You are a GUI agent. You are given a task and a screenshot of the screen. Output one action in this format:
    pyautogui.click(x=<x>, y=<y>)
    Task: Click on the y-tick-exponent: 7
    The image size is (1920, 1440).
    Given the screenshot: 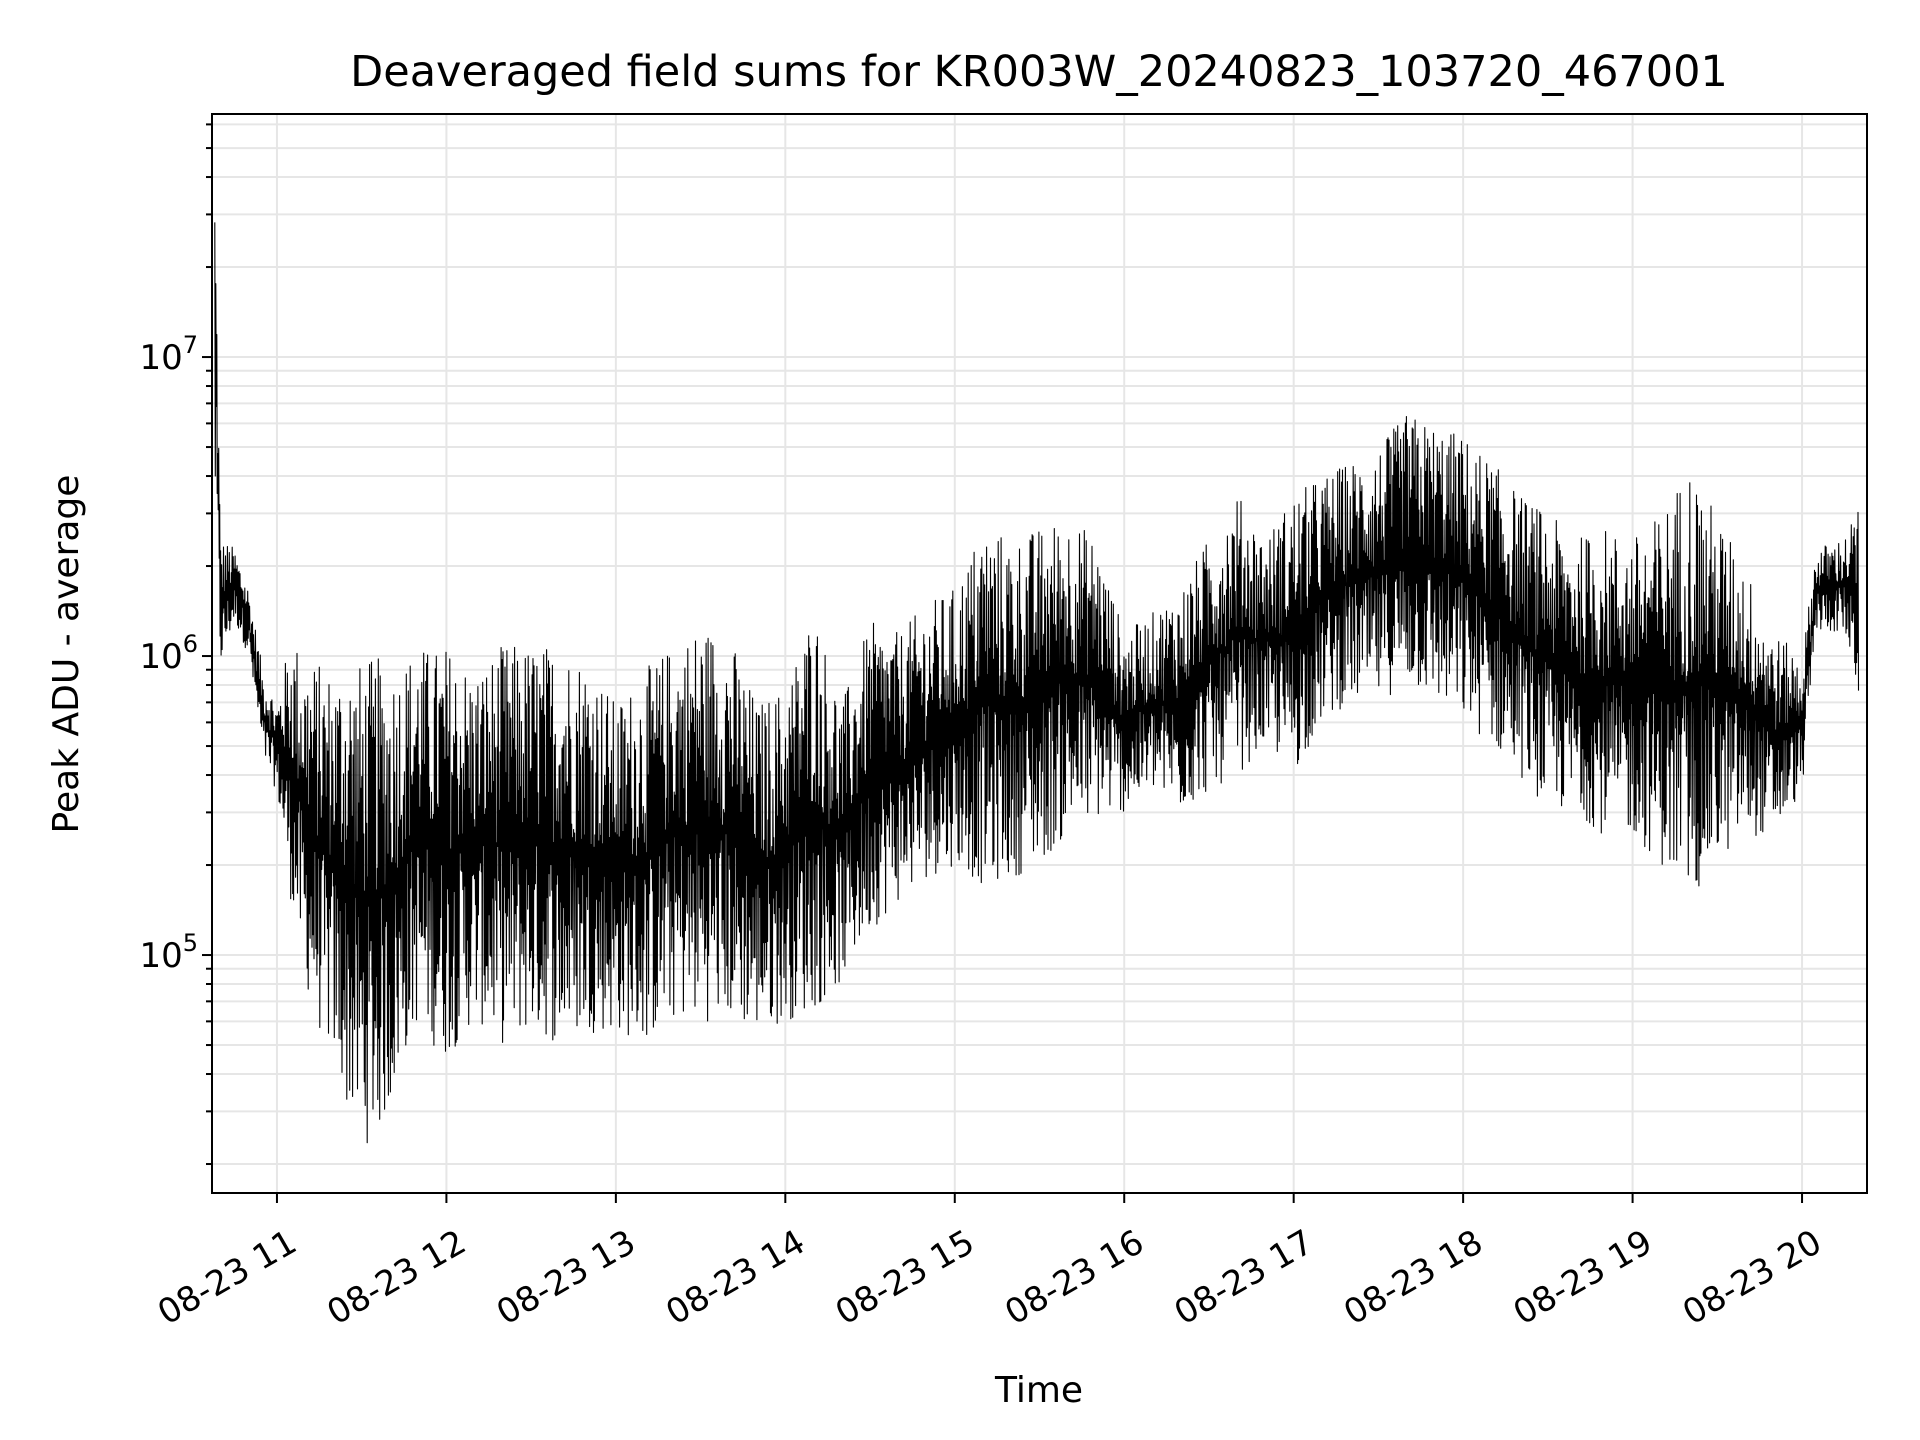 What is the action you would take?
    pyautogui.click(x=190, y=345)
    